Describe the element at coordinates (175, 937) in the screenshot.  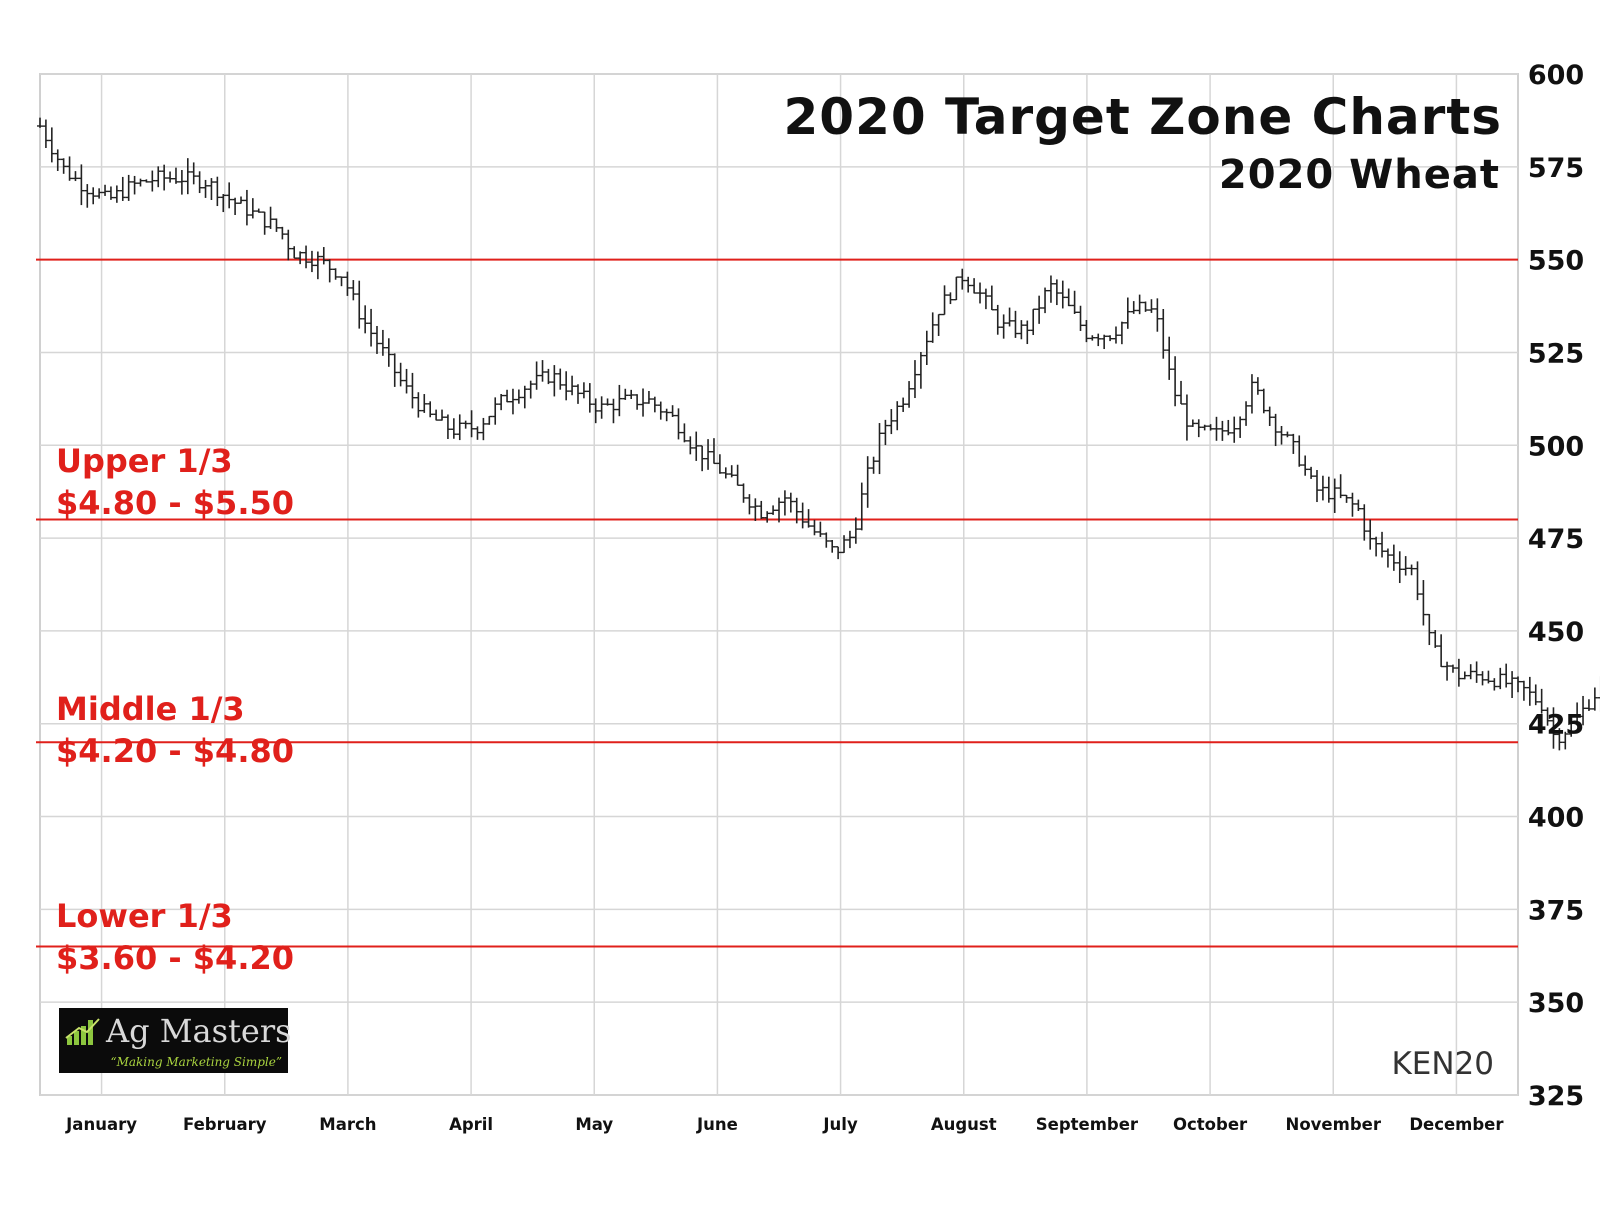
I see `zone-lower-label: Lower 1/3 $3.60 - $4.20` at that location.